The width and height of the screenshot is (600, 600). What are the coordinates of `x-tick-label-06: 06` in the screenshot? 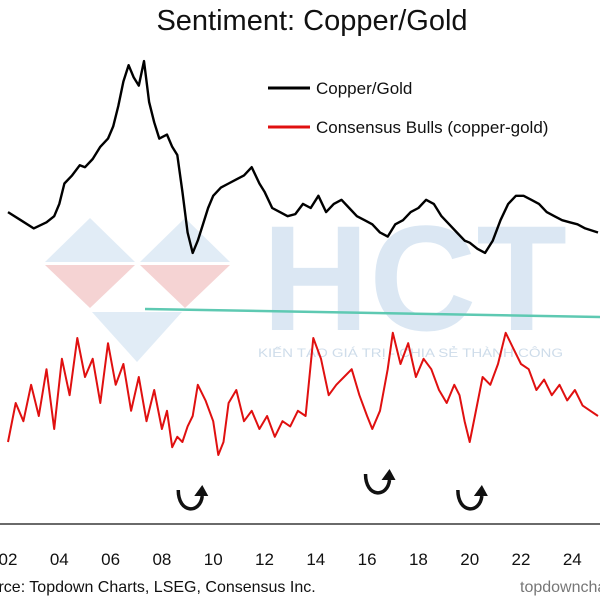 It's located at (110, 559).